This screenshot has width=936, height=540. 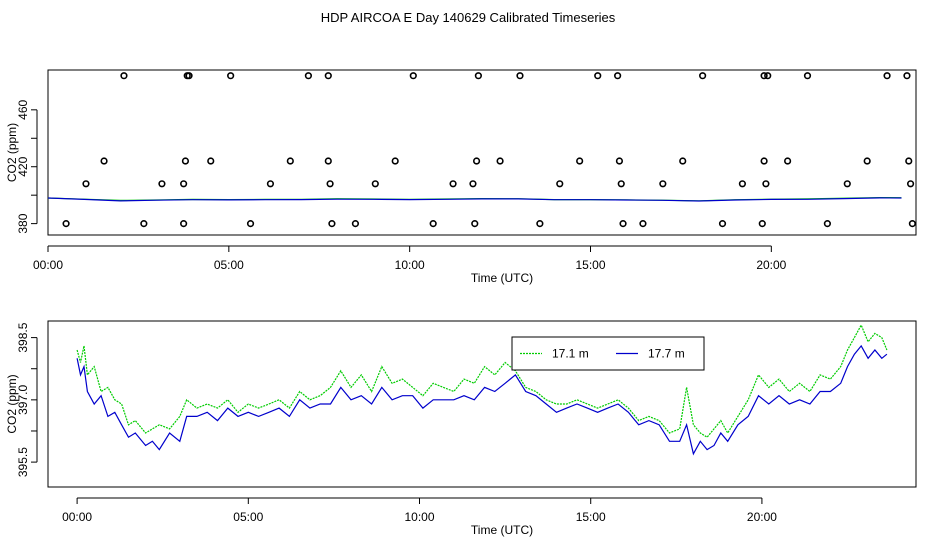 What do you see at coordinates (23, 462) in the screenshot?
I see `y-tick-label: 395.5` at bounding box center [23, 462].